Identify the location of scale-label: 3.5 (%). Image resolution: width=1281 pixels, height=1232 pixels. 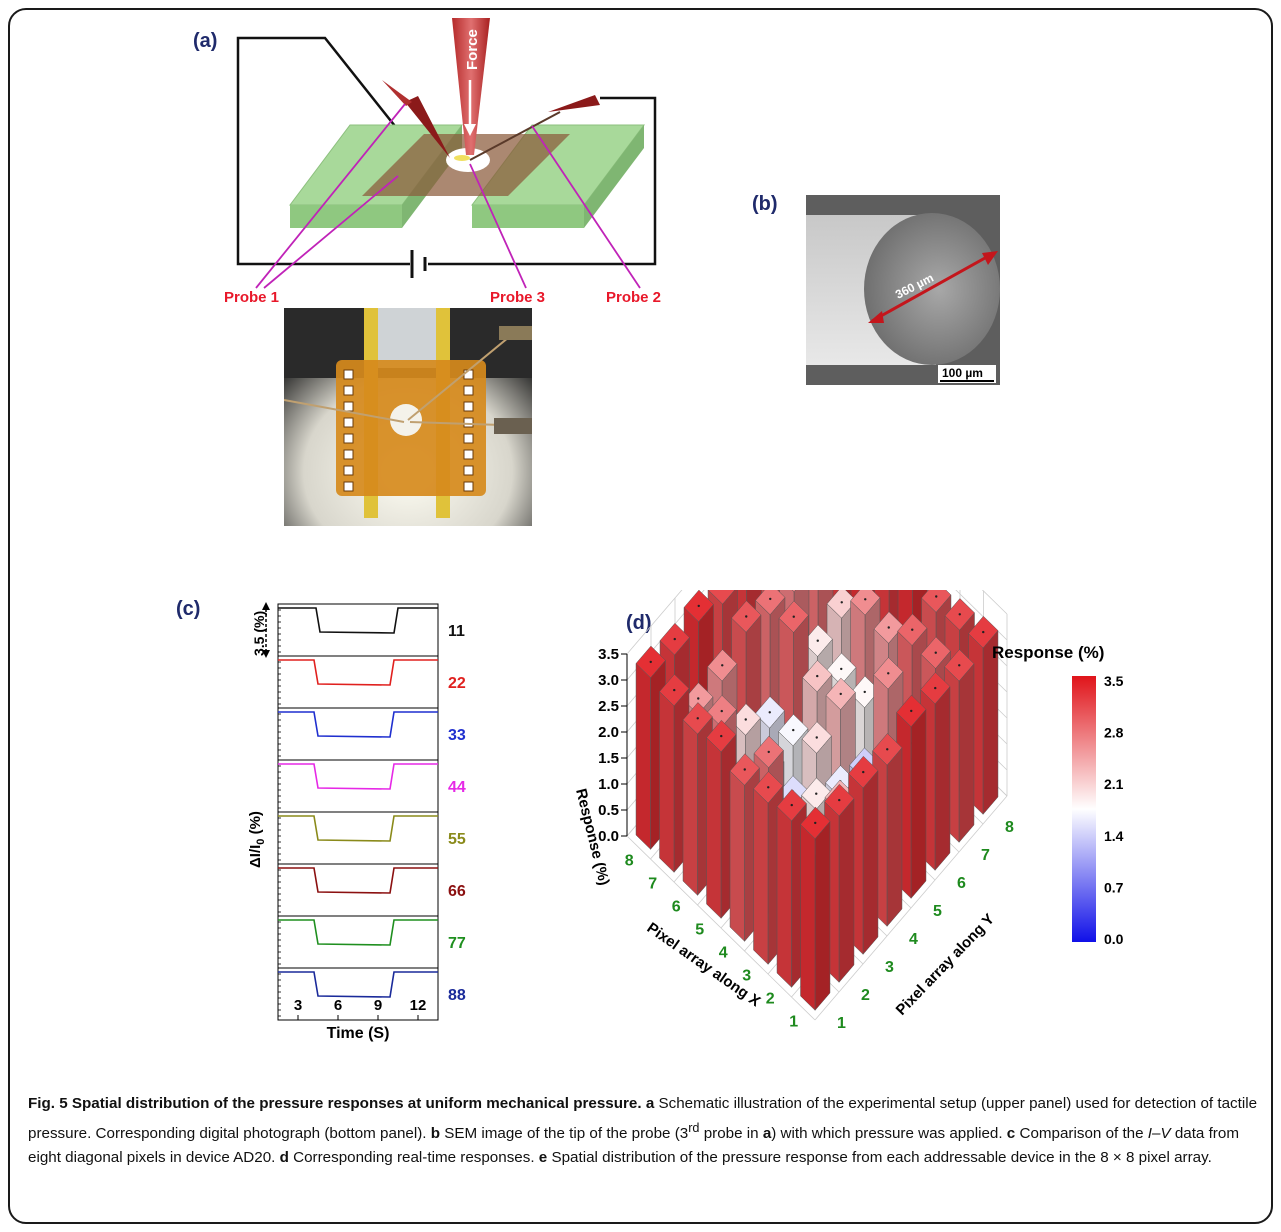
(259, 633).